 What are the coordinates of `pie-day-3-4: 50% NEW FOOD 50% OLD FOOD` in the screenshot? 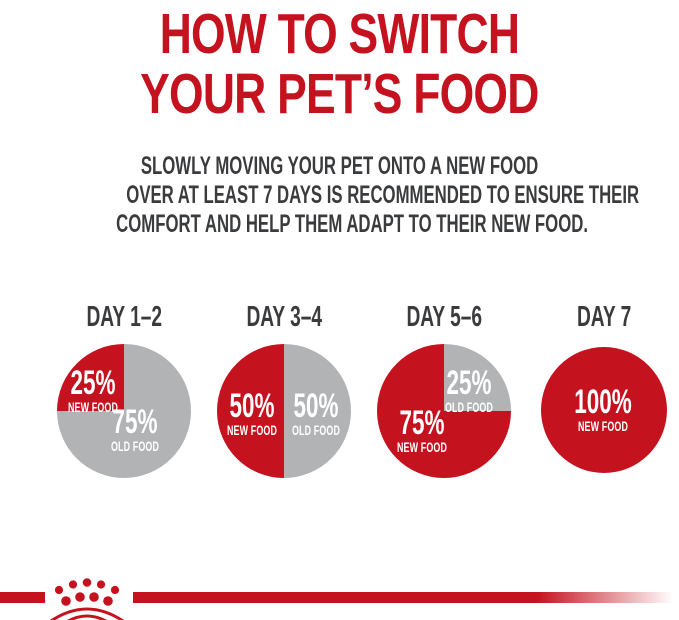 It's located at (284, 411).